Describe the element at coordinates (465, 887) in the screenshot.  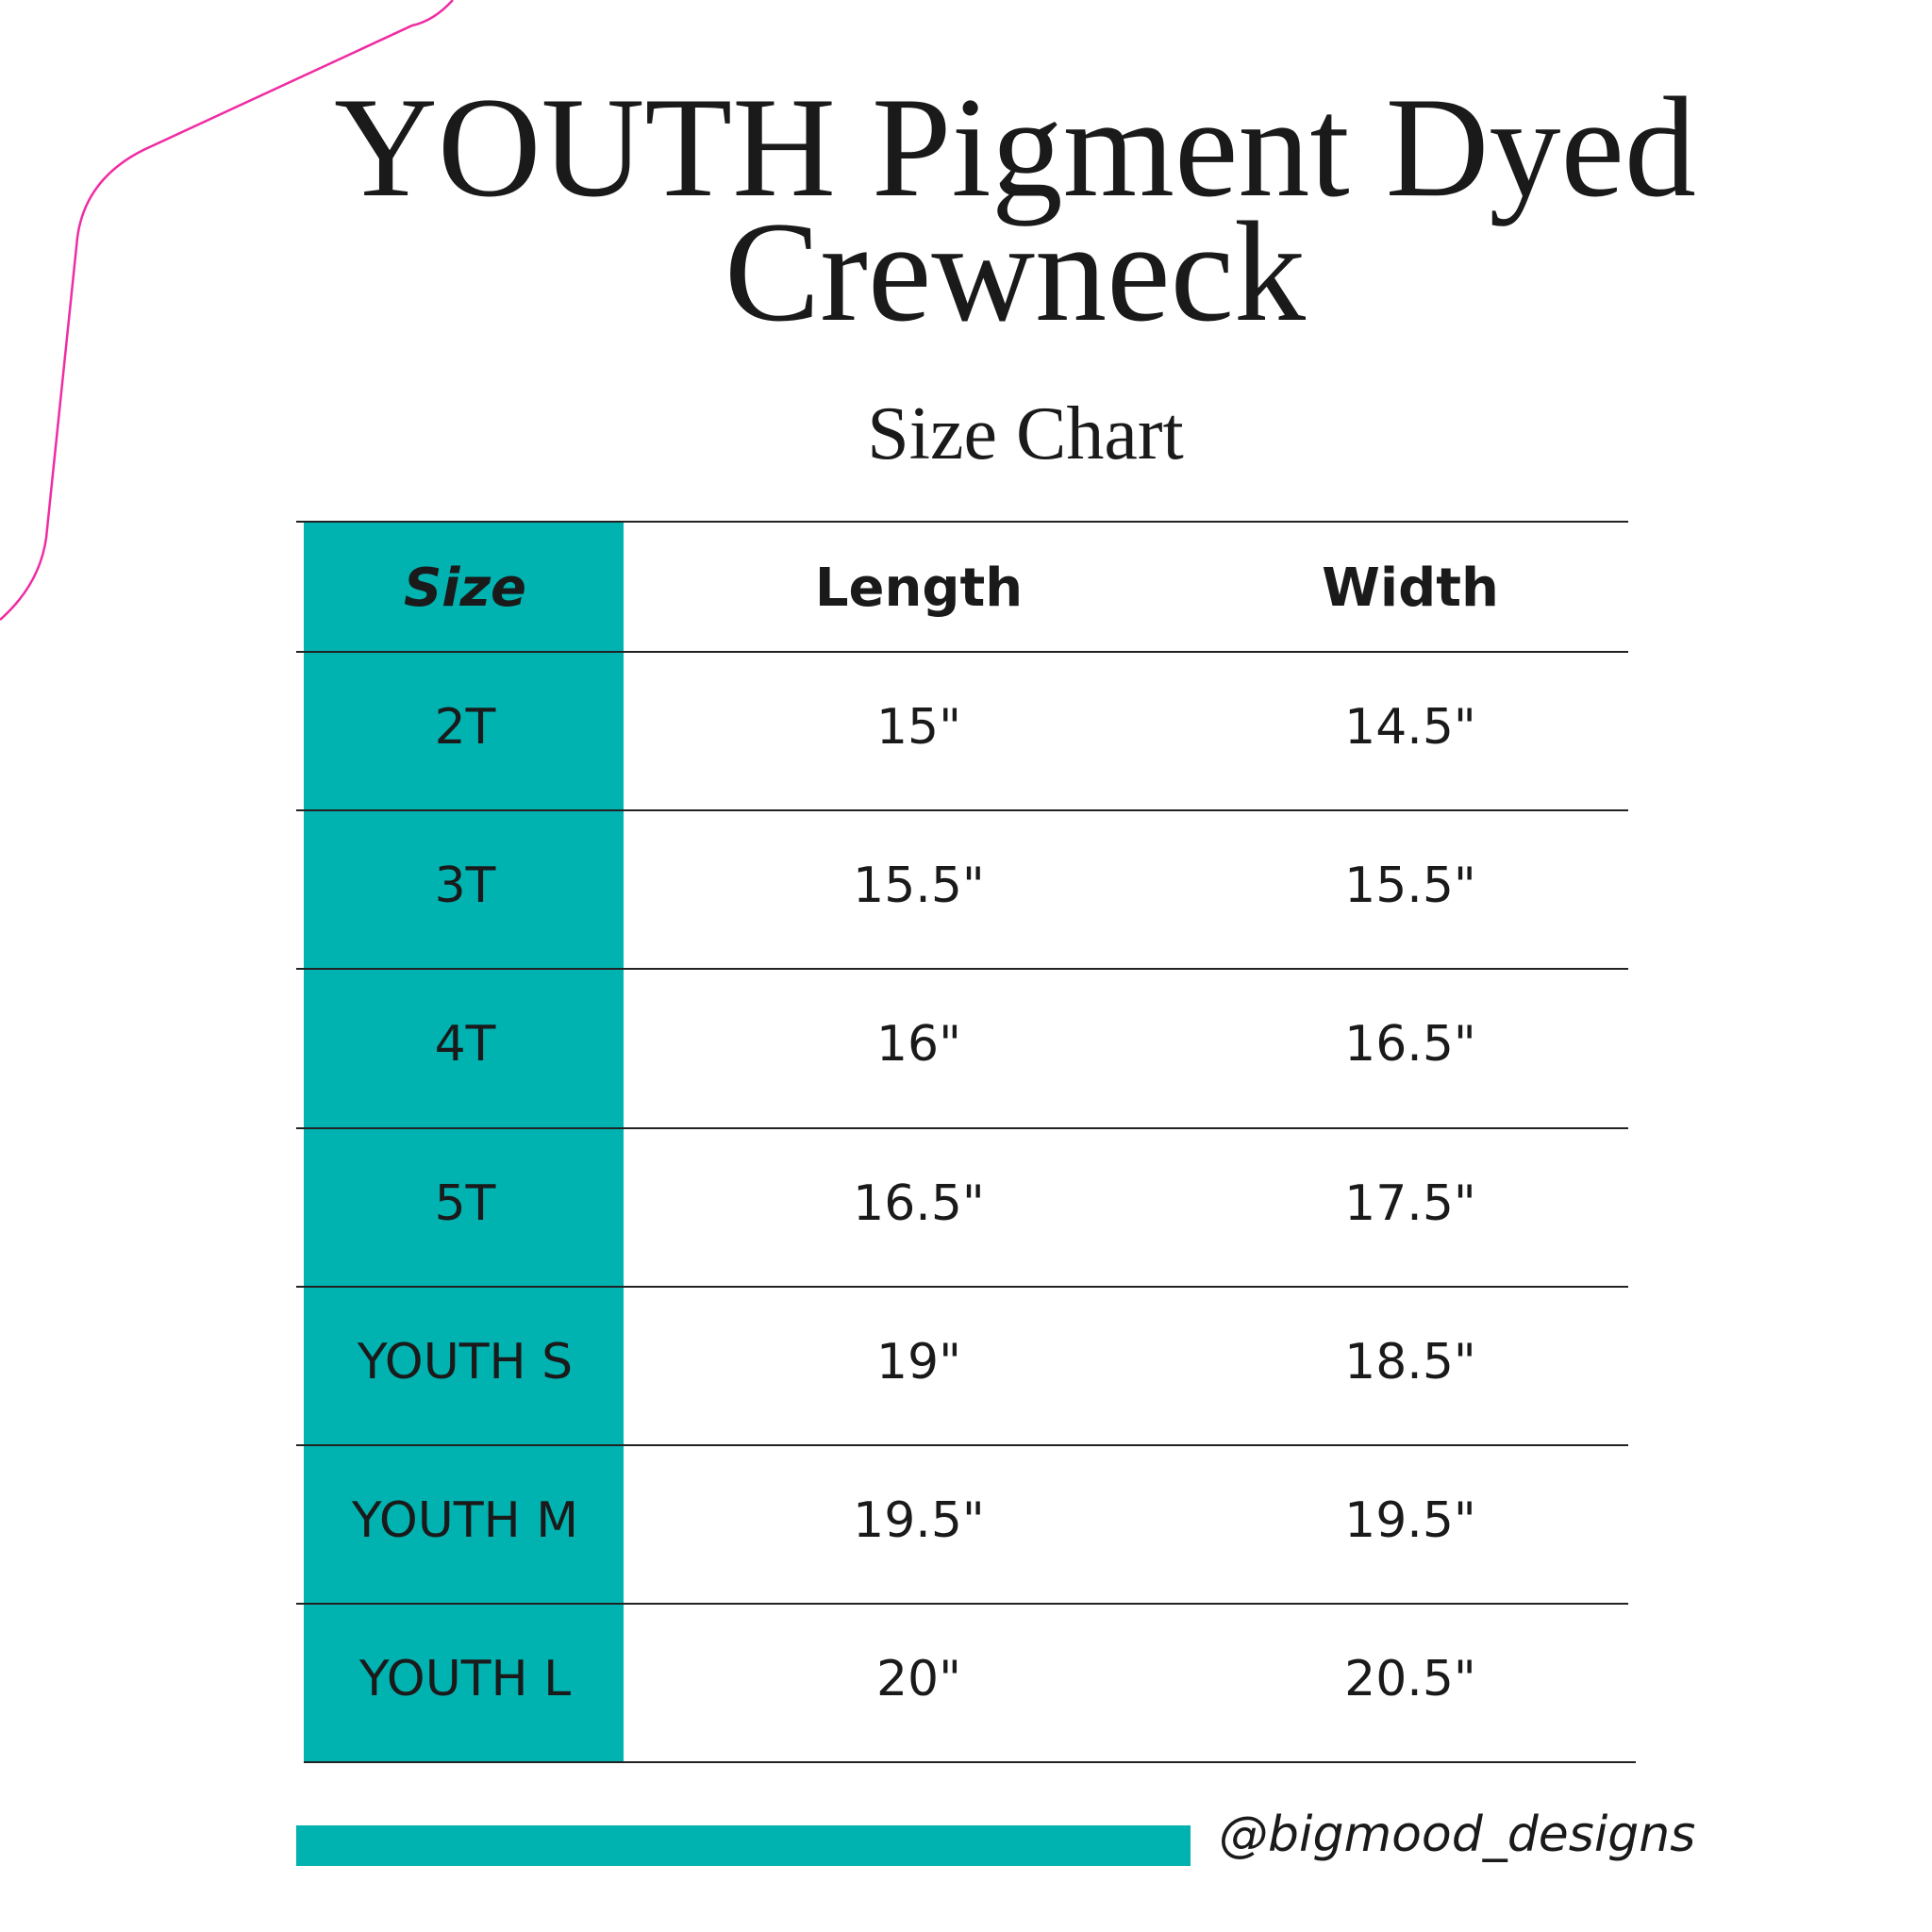
I see `table-cell: 3T` at that location.